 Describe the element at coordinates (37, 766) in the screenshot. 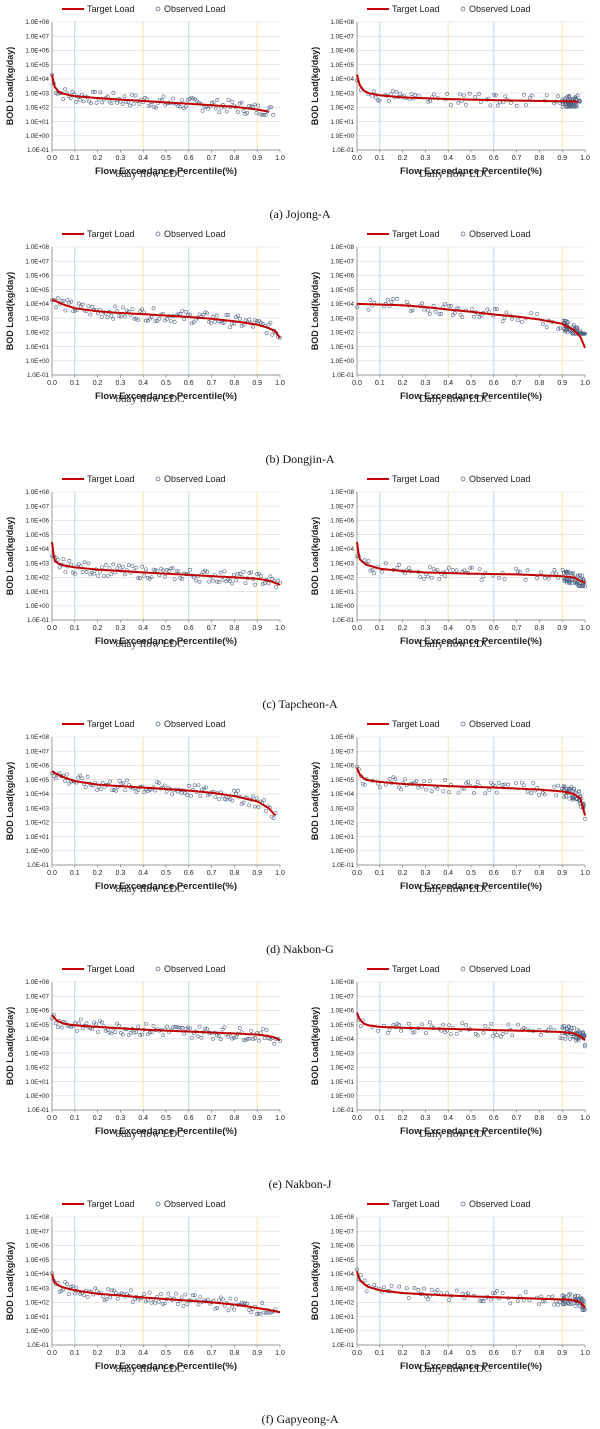

I see `y-tick-label: 1.0E+06` at that location.